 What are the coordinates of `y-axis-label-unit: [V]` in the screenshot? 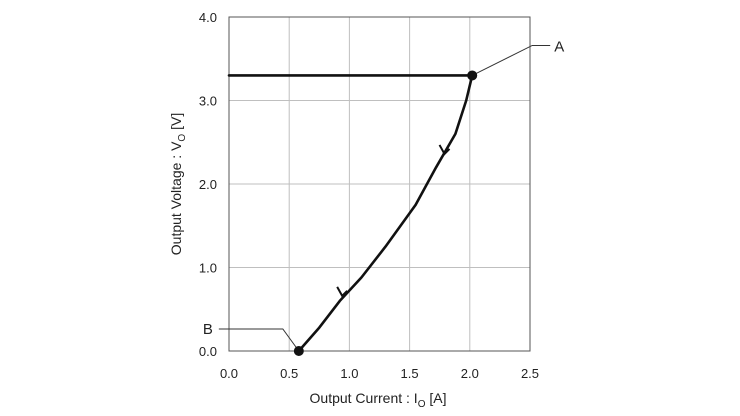 It's located at (176, 123).